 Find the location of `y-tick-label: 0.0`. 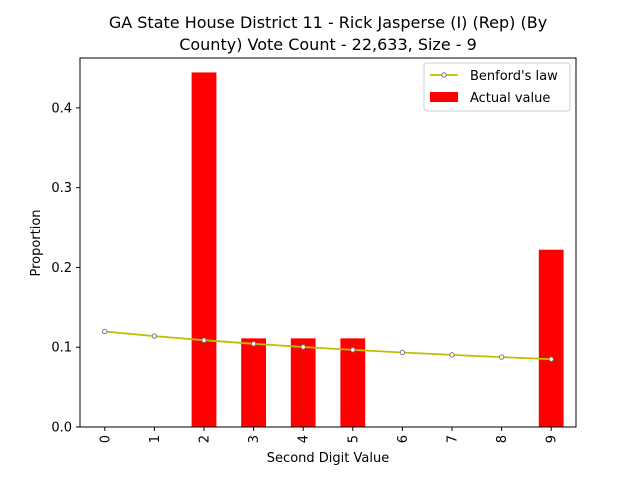

y-tick-label: 0.0 is located at coordinates (61, 428).